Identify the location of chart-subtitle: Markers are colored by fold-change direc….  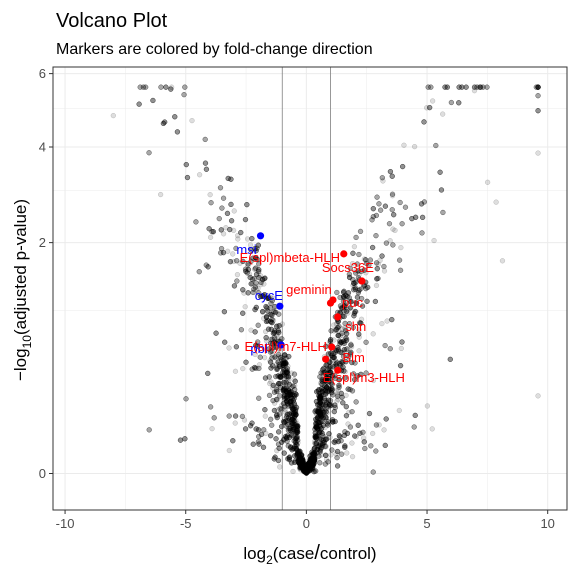
(214, 49).